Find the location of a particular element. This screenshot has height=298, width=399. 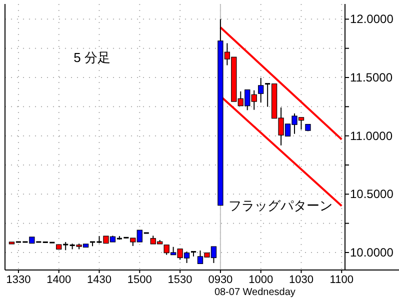

annotation: 5 分足 is located at coordinates (92, 57).